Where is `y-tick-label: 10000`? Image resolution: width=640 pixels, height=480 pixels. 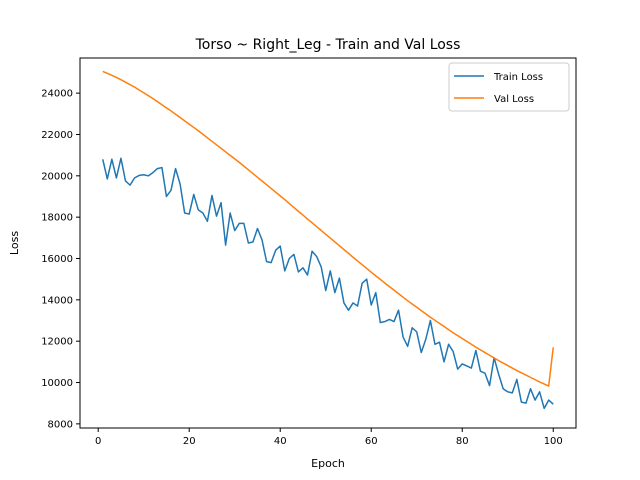
y-tick-label: 10000 is located at coordinates (57, 383).